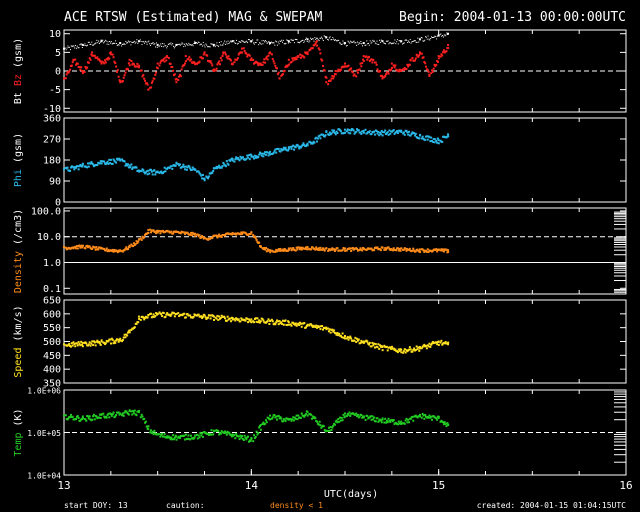  I want to click on series-bt, so click(256, 41).